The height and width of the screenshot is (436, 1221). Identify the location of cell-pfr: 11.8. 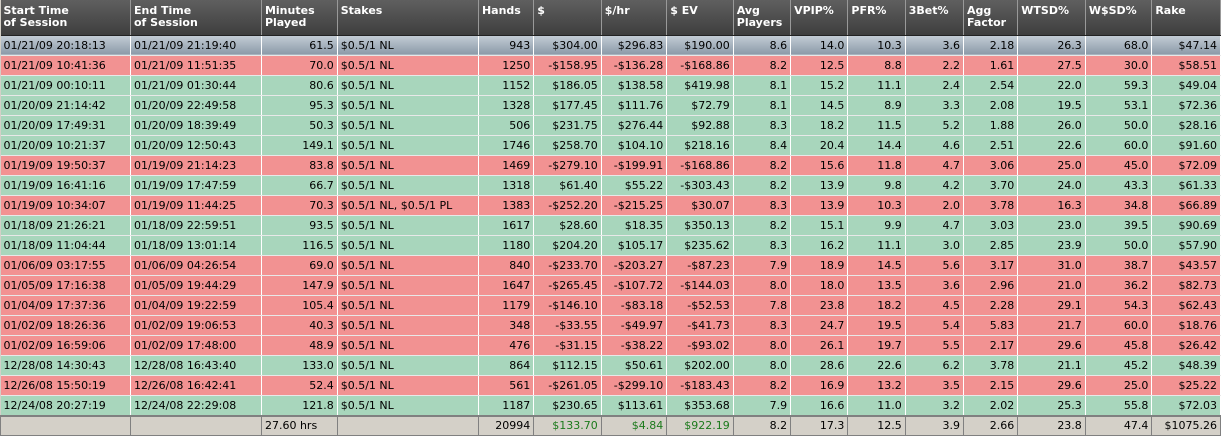
(876, 165).